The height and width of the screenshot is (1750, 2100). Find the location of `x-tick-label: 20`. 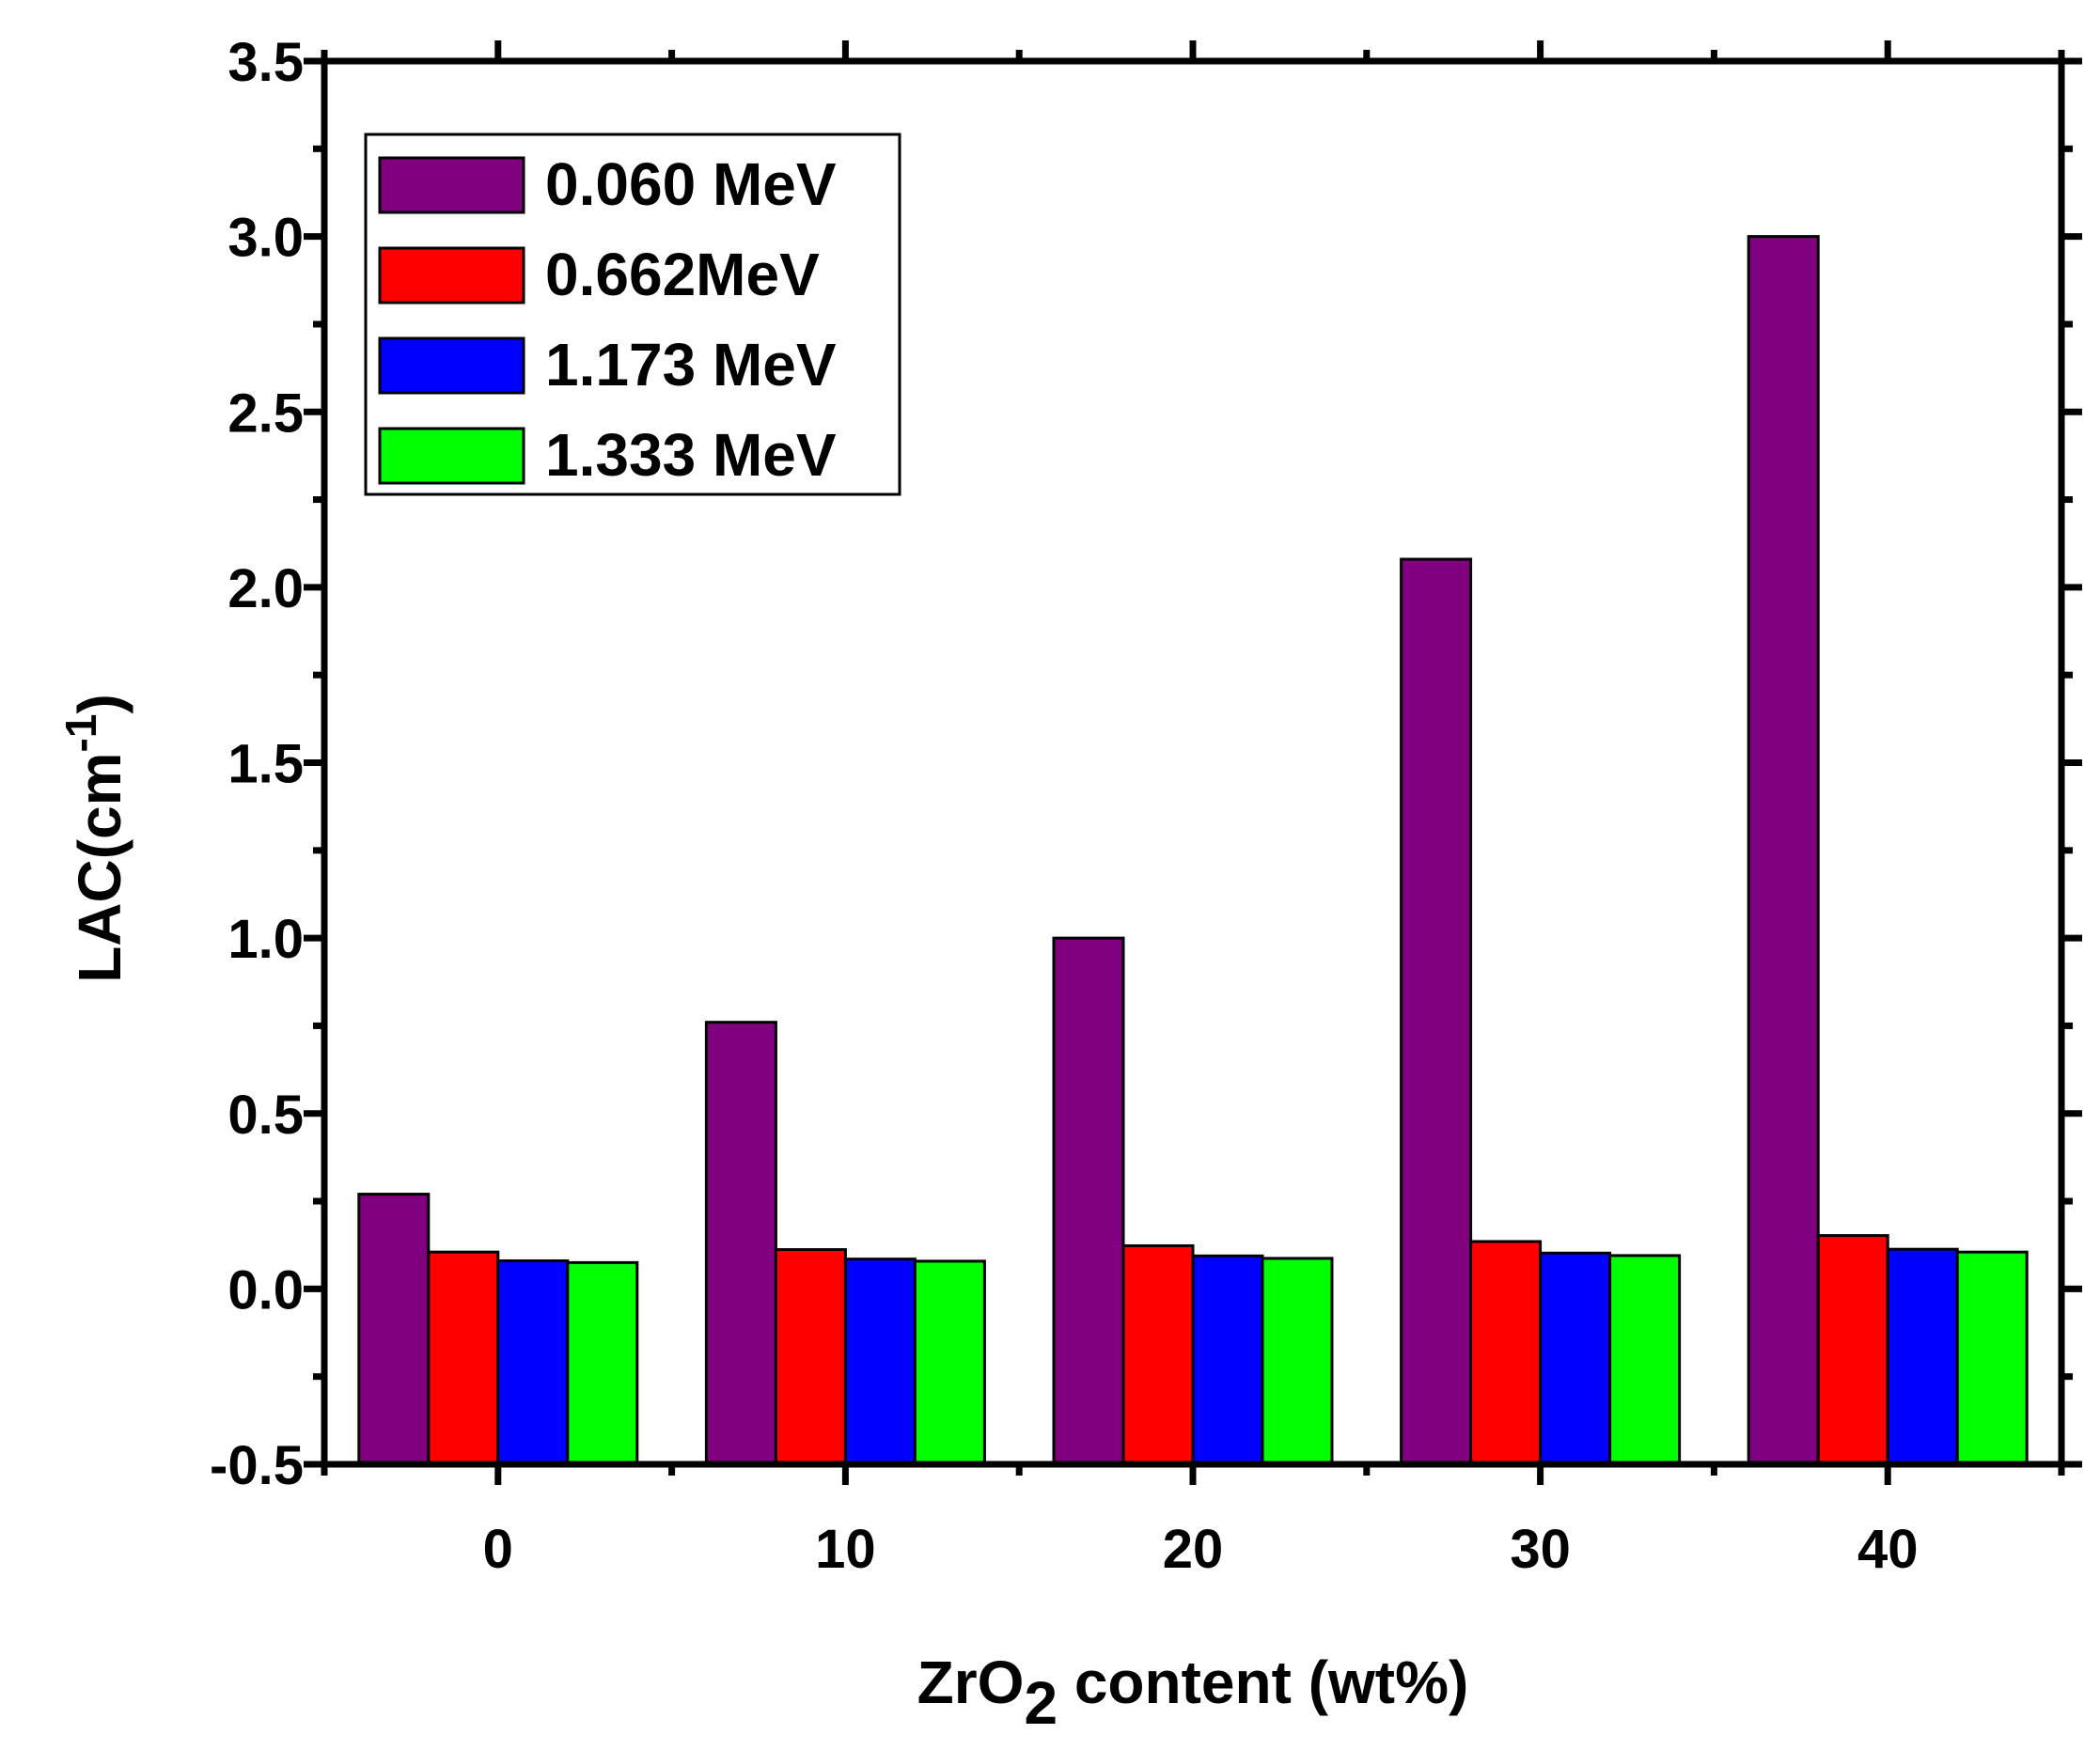

x-tick-label: 20 is located at coordinates (1193, 1550).